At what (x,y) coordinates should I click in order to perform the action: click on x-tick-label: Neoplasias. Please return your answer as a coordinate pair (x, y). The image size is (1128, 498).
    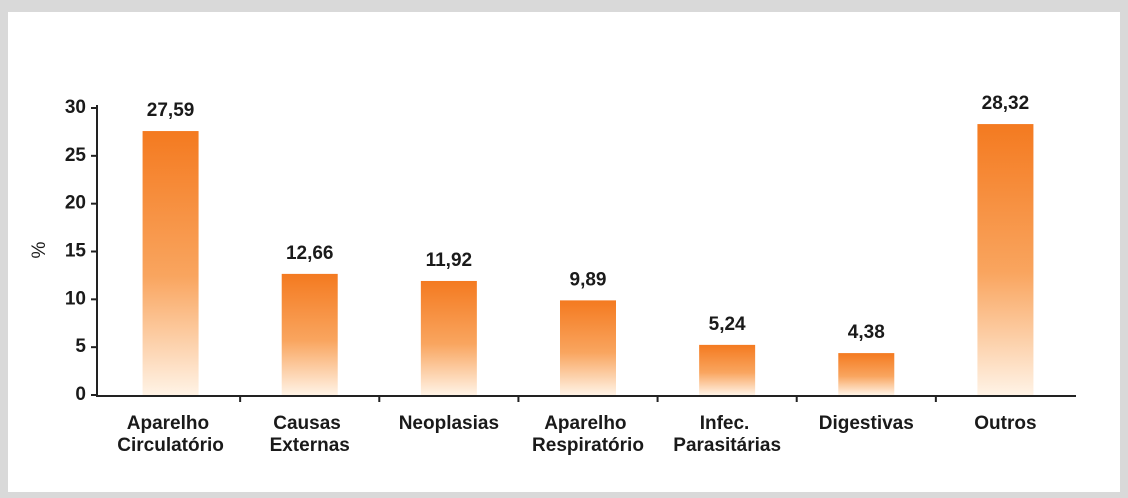
    Looking at the image, I should click on (449, 423).